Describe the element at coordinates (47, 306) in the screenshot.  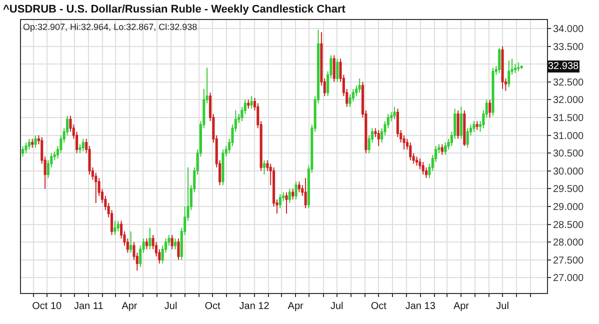
I see `x-tick-label: Oct 10` at that location.